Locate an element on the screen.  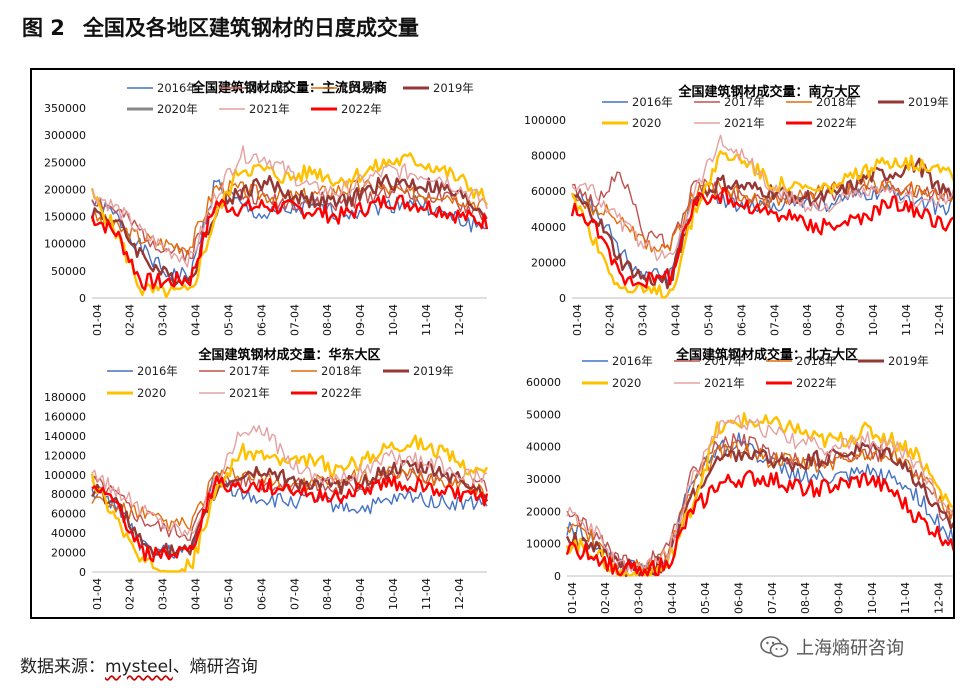
x-tick-label: 07-04 is located at coordinates (294, 594).